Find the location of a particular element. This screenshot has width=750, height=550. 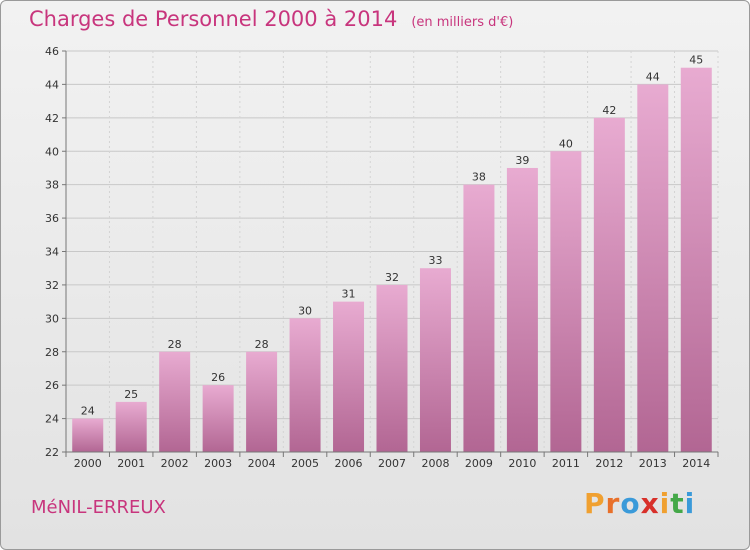

chart-subtitle: (en milliers d'€) is located at coordinates (462, 22).